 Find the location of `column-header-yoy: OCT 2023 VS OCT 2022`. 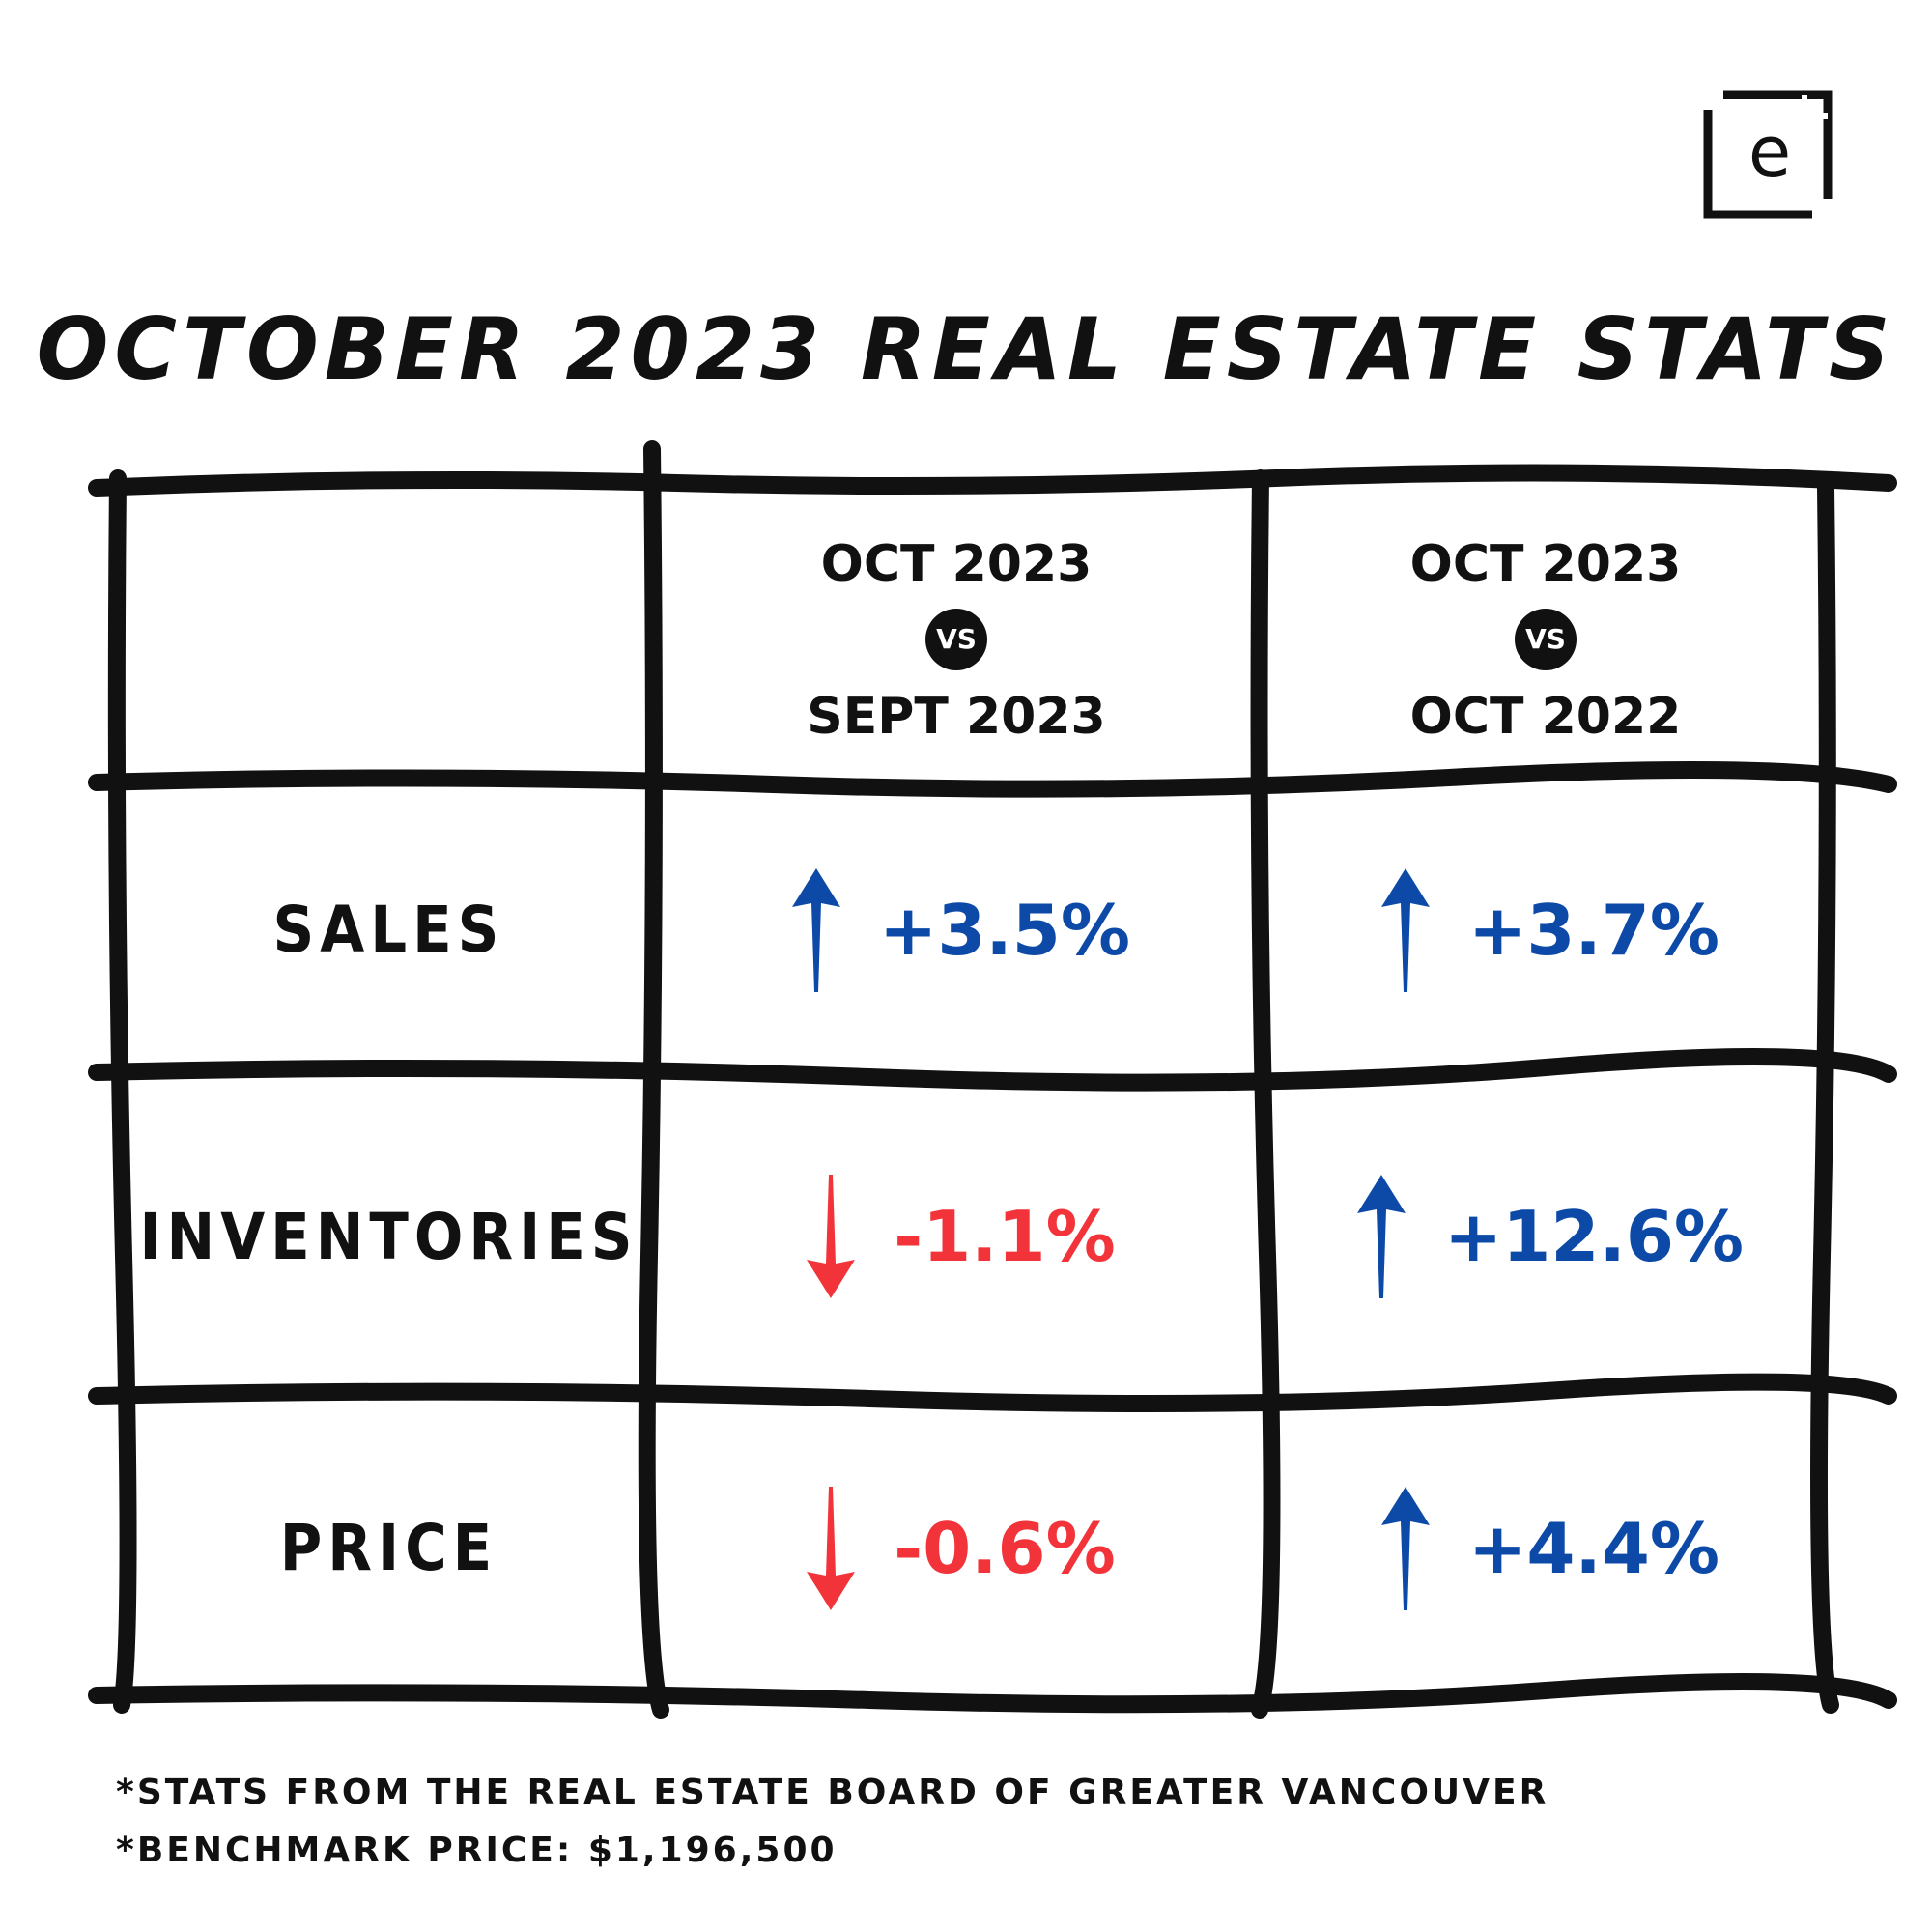

column-header-yoy: OCT 2023 VS OCT 2022 is located at coordinates (1545, 640).